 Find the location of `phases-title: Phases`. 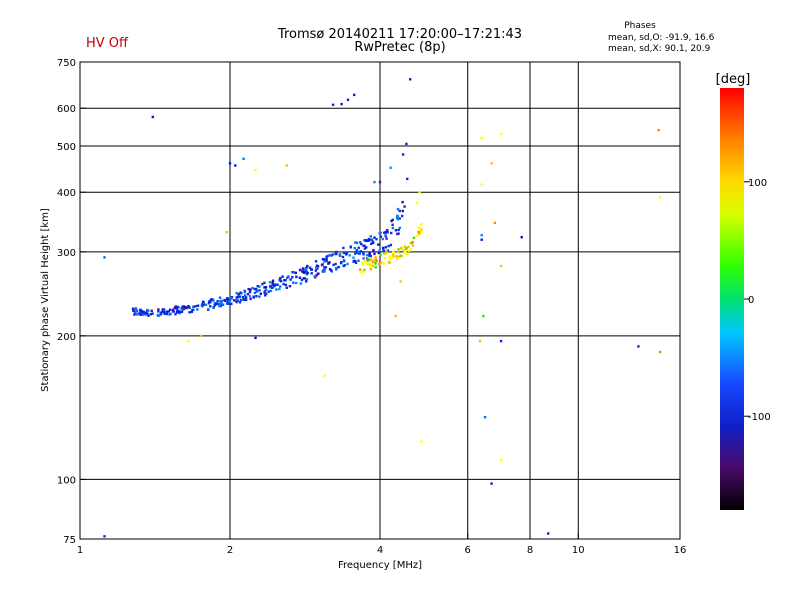

phases-title: Phases is located at coordinates (640, 26).